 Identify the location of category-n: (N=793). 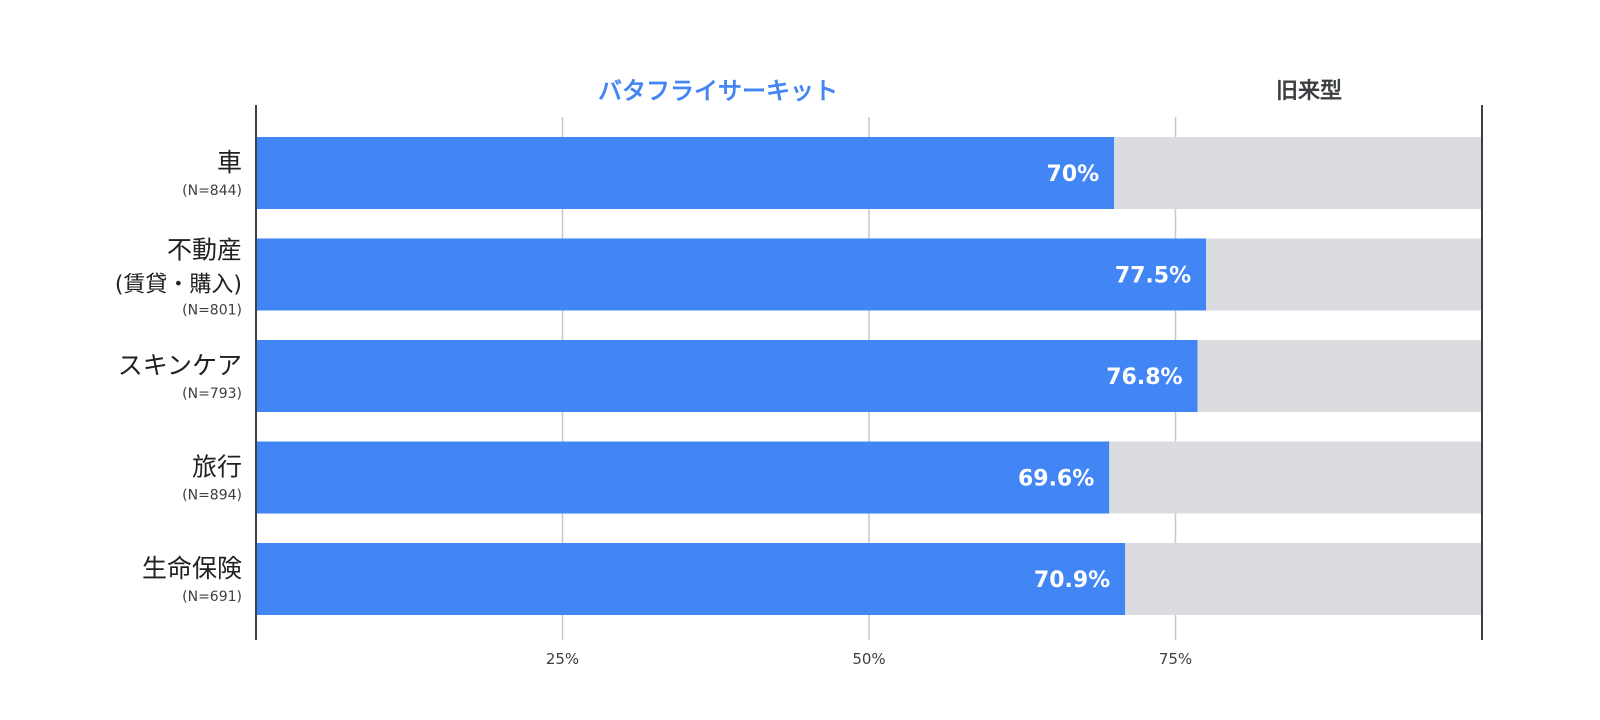
(212, 394).